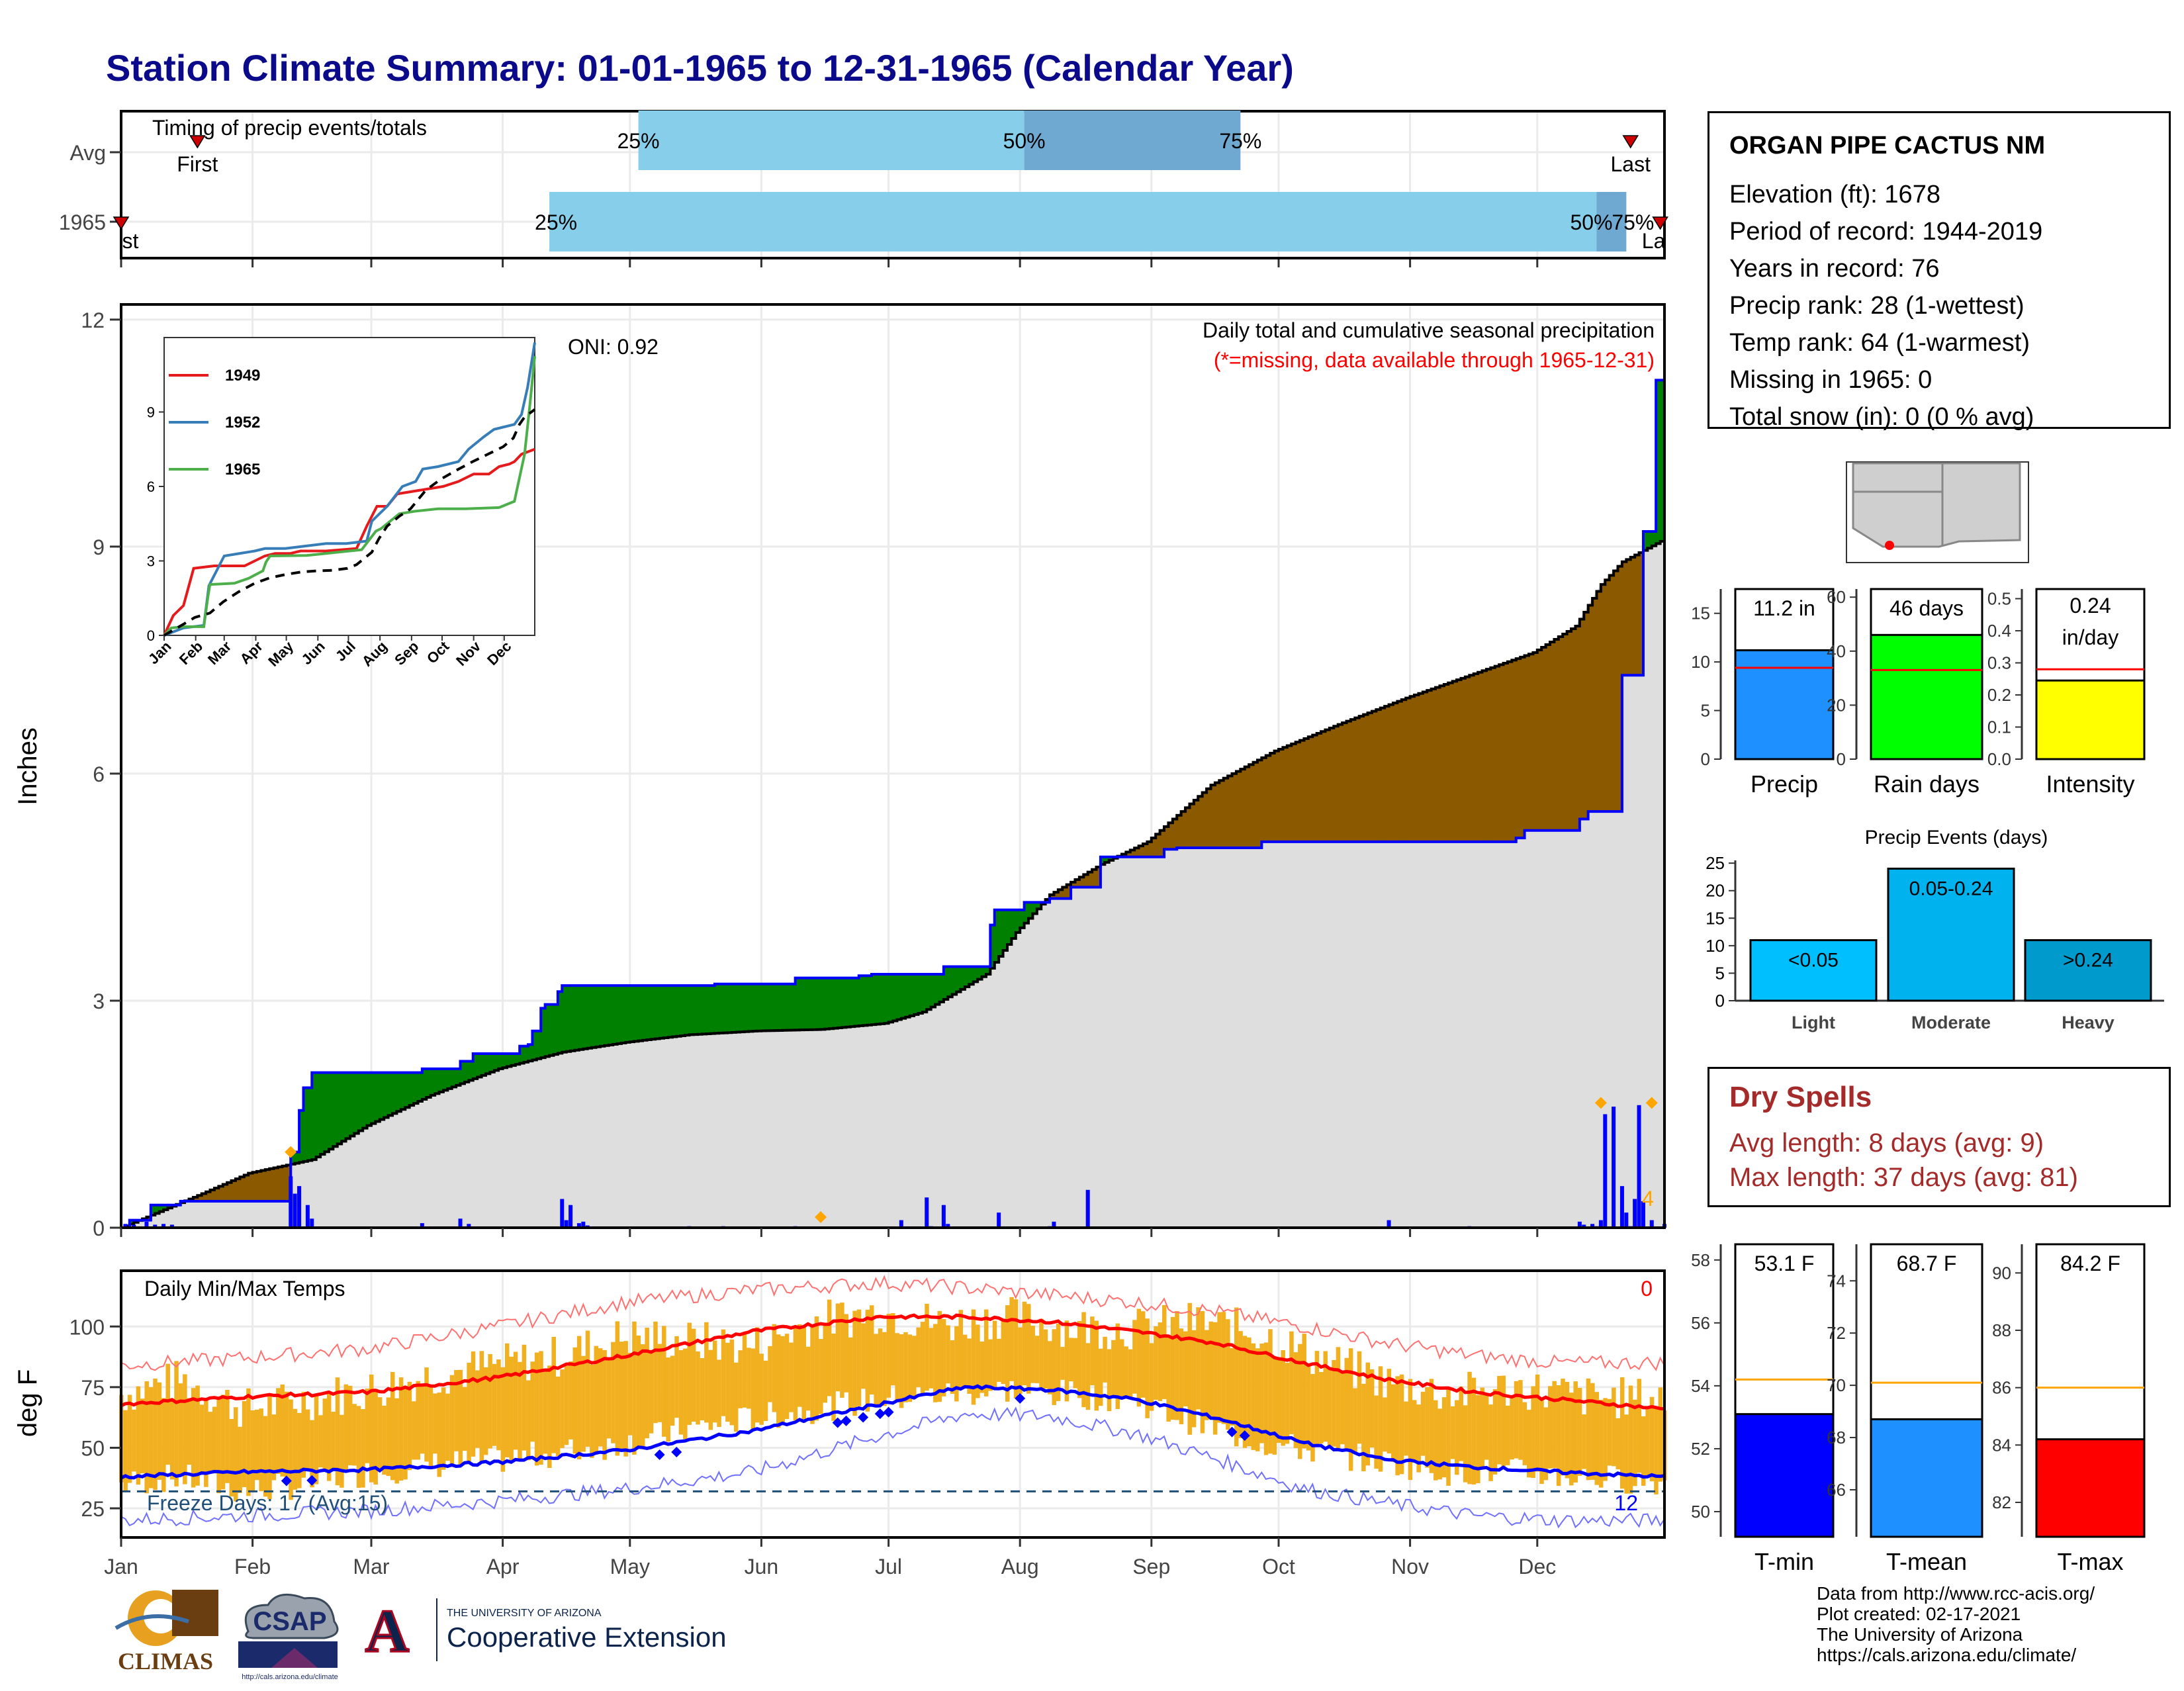 This screenshot has width=2184, height=1691. What do you see at coordinates (1957, 837) in the screenshot?
I see `events-title: Precip Events (days)` at bounding box center [1957, 837].